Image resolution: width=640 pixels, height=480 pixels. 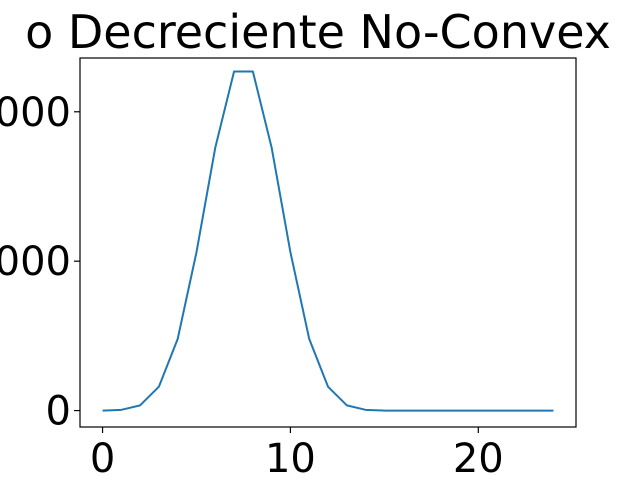 What do you see at coordinates (58, 412) in the screenshot?
I see `y-tick-label: 0` at bounding box center [58, 412].